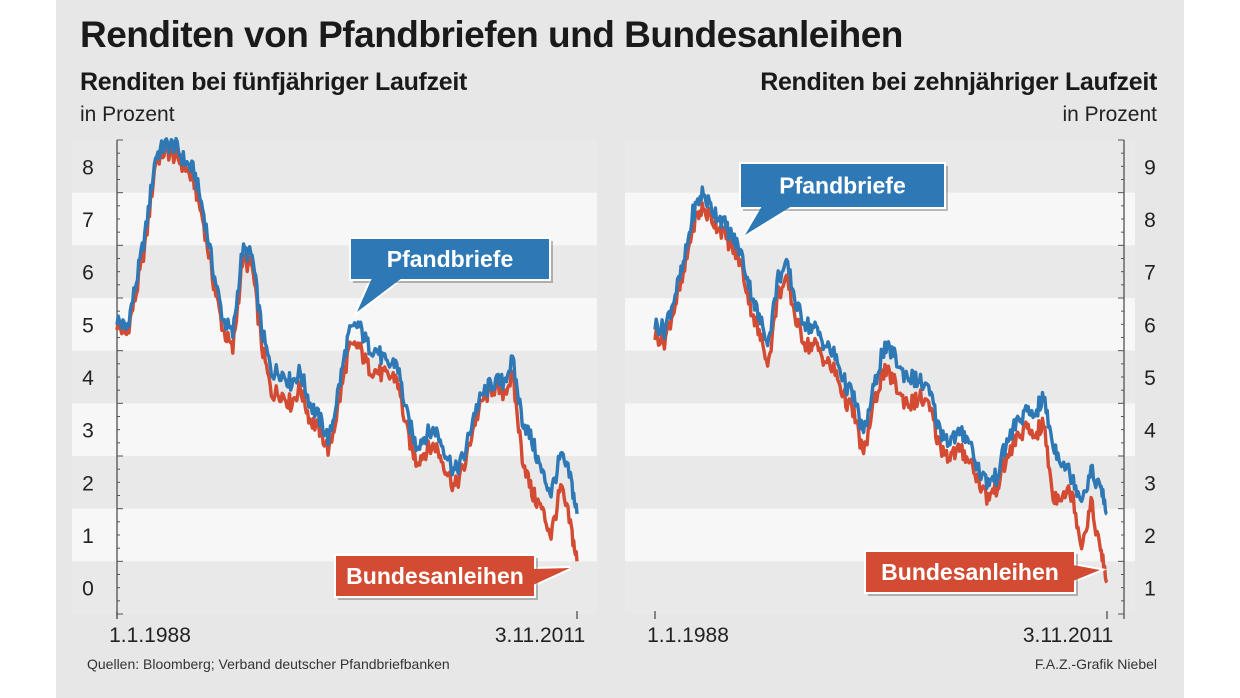 This screenshot has height=698, width=1240. Describe the element at coordinates (88, 378) in the screenshot. I see `y-tick-label: 4` at that location.